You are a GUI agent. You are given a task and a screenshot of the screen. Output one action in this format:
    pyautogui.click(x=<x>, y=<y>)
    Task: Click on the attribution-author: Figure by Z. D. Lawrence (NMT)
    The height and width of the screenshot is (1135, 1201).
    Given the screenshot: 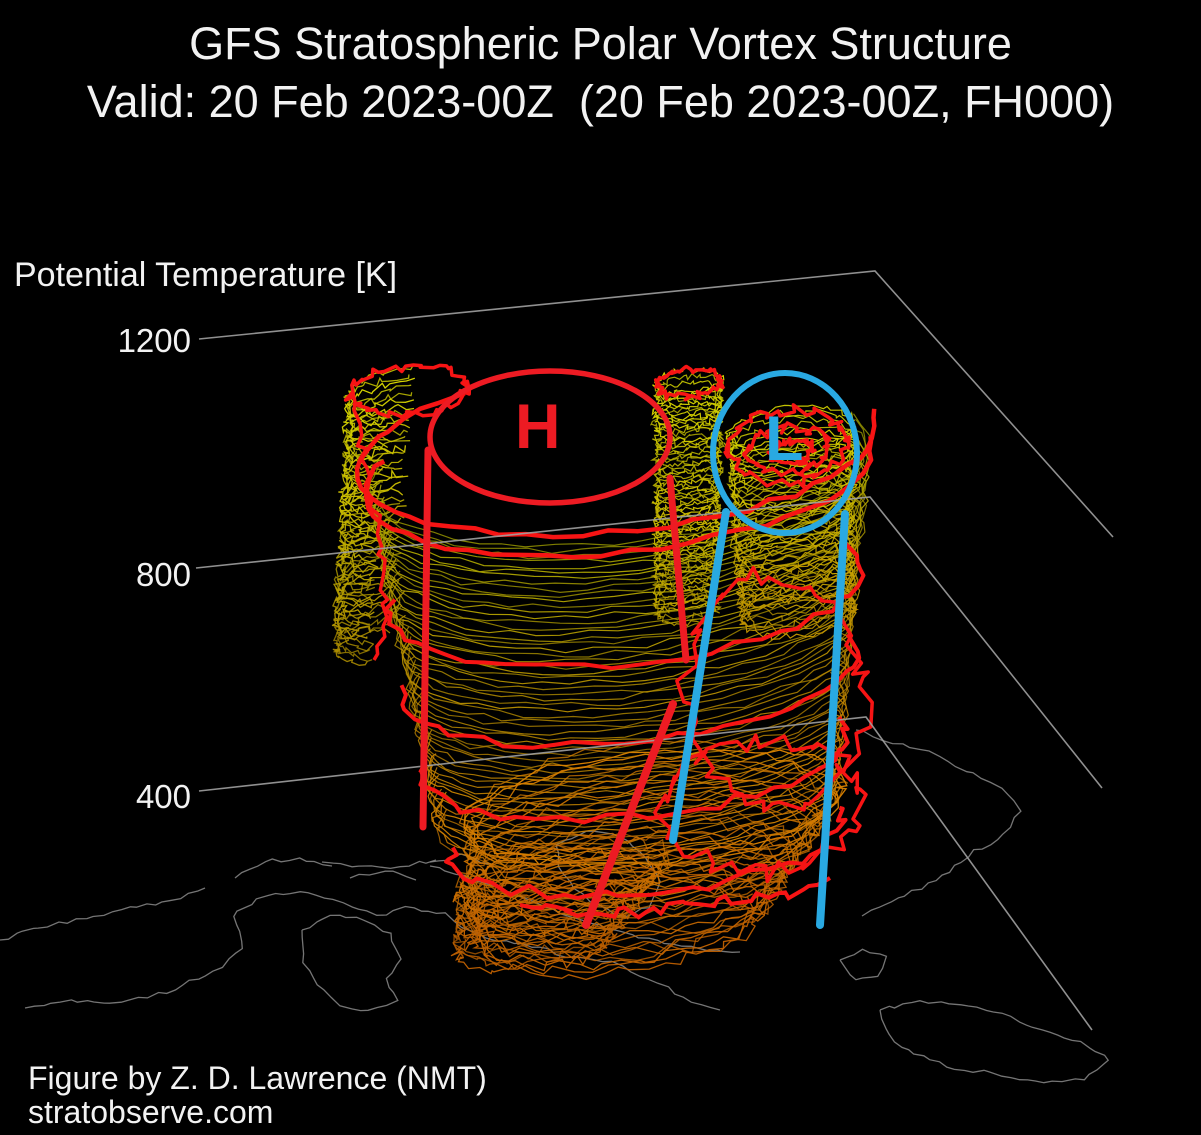 What is the action you would take?
    pyautogui.click(x=257, y=1078)
    